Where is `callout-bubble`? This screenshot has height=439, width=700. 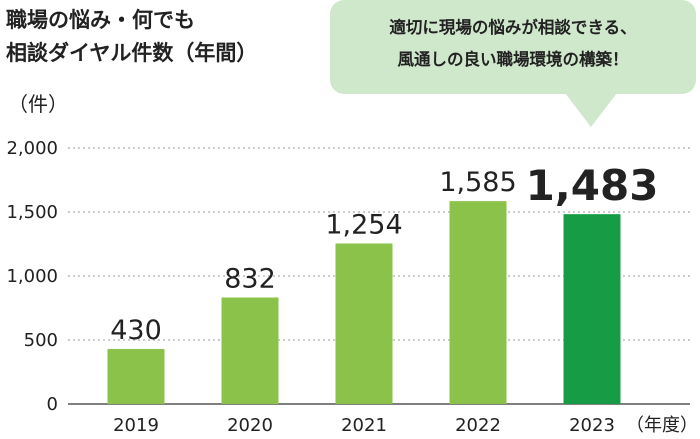 callout-bubble is located at coordinates (513, 47).